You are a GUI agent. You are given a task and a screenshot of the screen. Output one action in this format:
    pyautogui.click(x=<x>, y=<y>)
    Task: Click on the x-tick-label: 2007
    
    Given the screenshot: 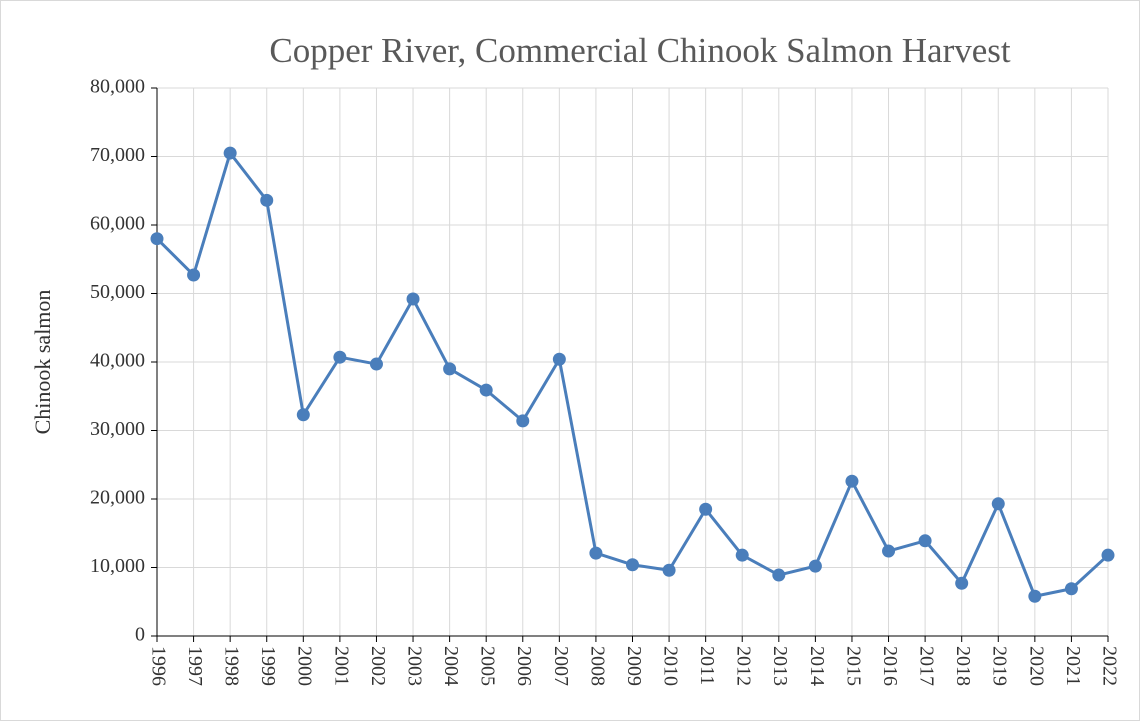 What is the action you would take?
    pyautogui.click(x=561, y=666)
    